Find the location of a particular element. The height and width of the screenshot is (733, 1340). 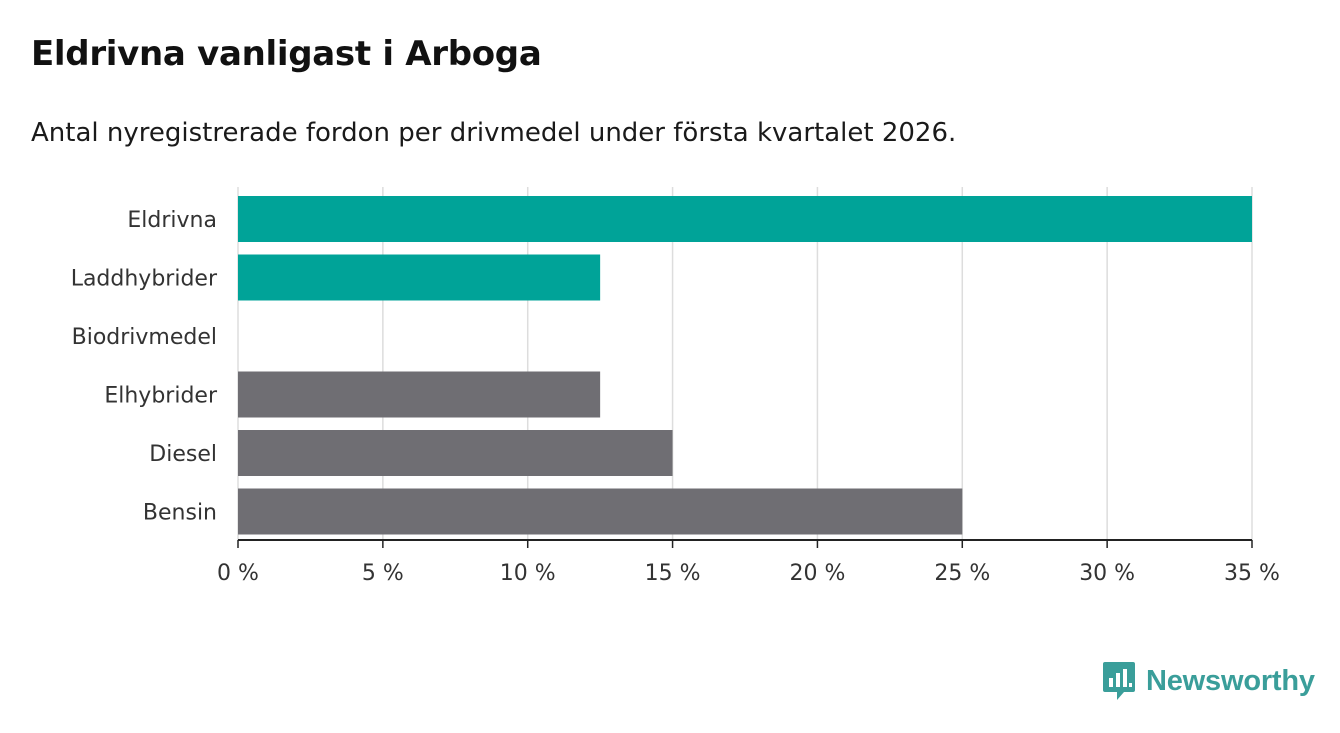

x-tick-label: 5 % is located at coordinates (383, 573).